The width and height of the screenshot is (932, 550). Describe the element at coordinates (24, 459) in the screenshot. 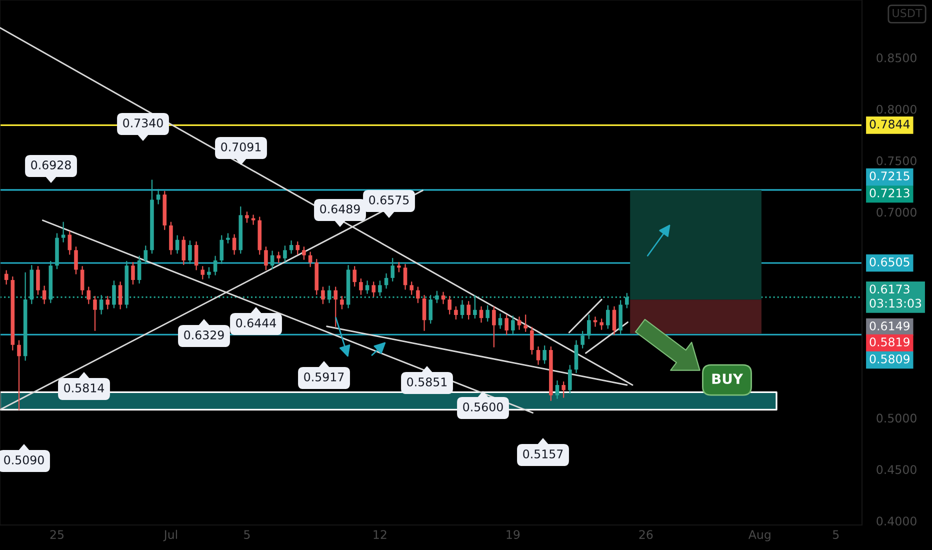

I see `annotation: 0.5090` at that location.